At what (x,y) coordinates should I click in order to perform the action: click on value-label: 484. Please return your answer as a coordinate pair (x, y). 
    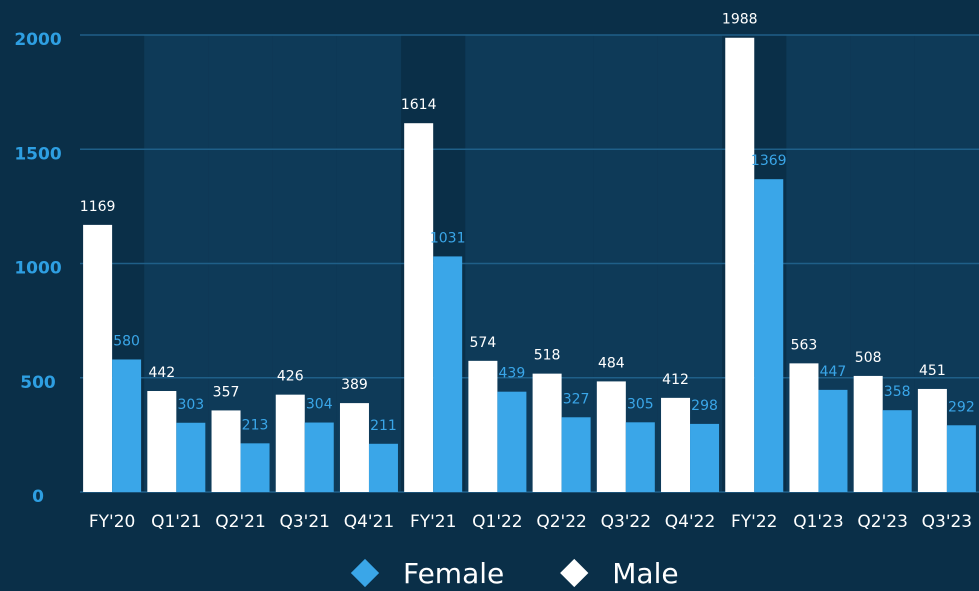
    Looking at the image, I should click on (611, 363).